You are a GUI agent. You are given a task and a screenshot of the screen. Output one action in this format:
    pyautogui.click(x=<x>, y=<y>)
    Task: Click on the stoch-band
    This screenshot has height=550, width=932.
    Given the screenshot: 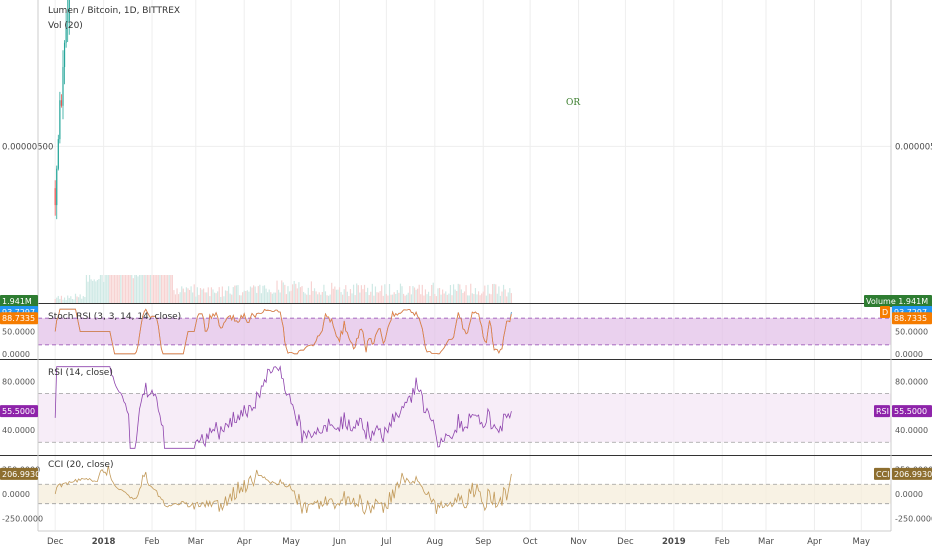 What is the action you would take?
    pyautogui.click(x=464, y=331)
    